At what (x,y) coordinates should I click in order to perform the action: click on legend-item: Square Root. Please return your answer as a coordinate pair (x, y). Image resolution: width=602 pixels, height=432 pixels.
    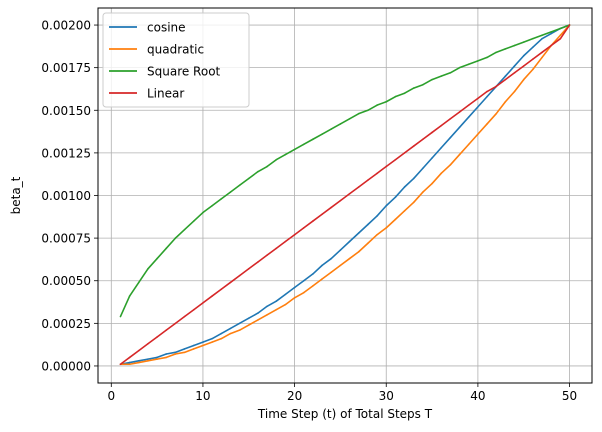
    Looking at the image, I should click on (165, 72).